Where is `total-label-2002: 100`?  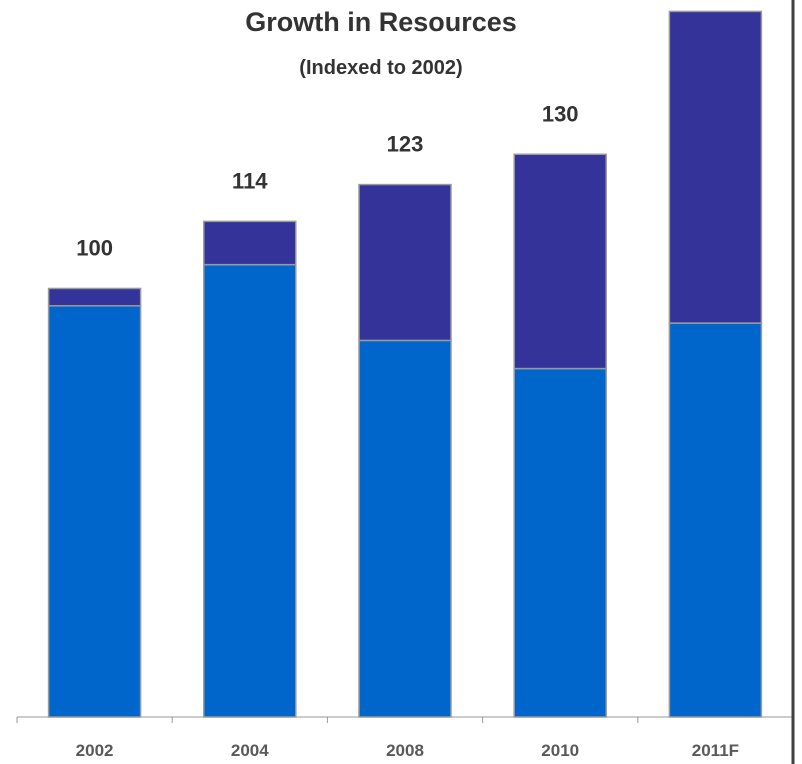 total-label-2002: 100 is located at coordinates (94, 247).